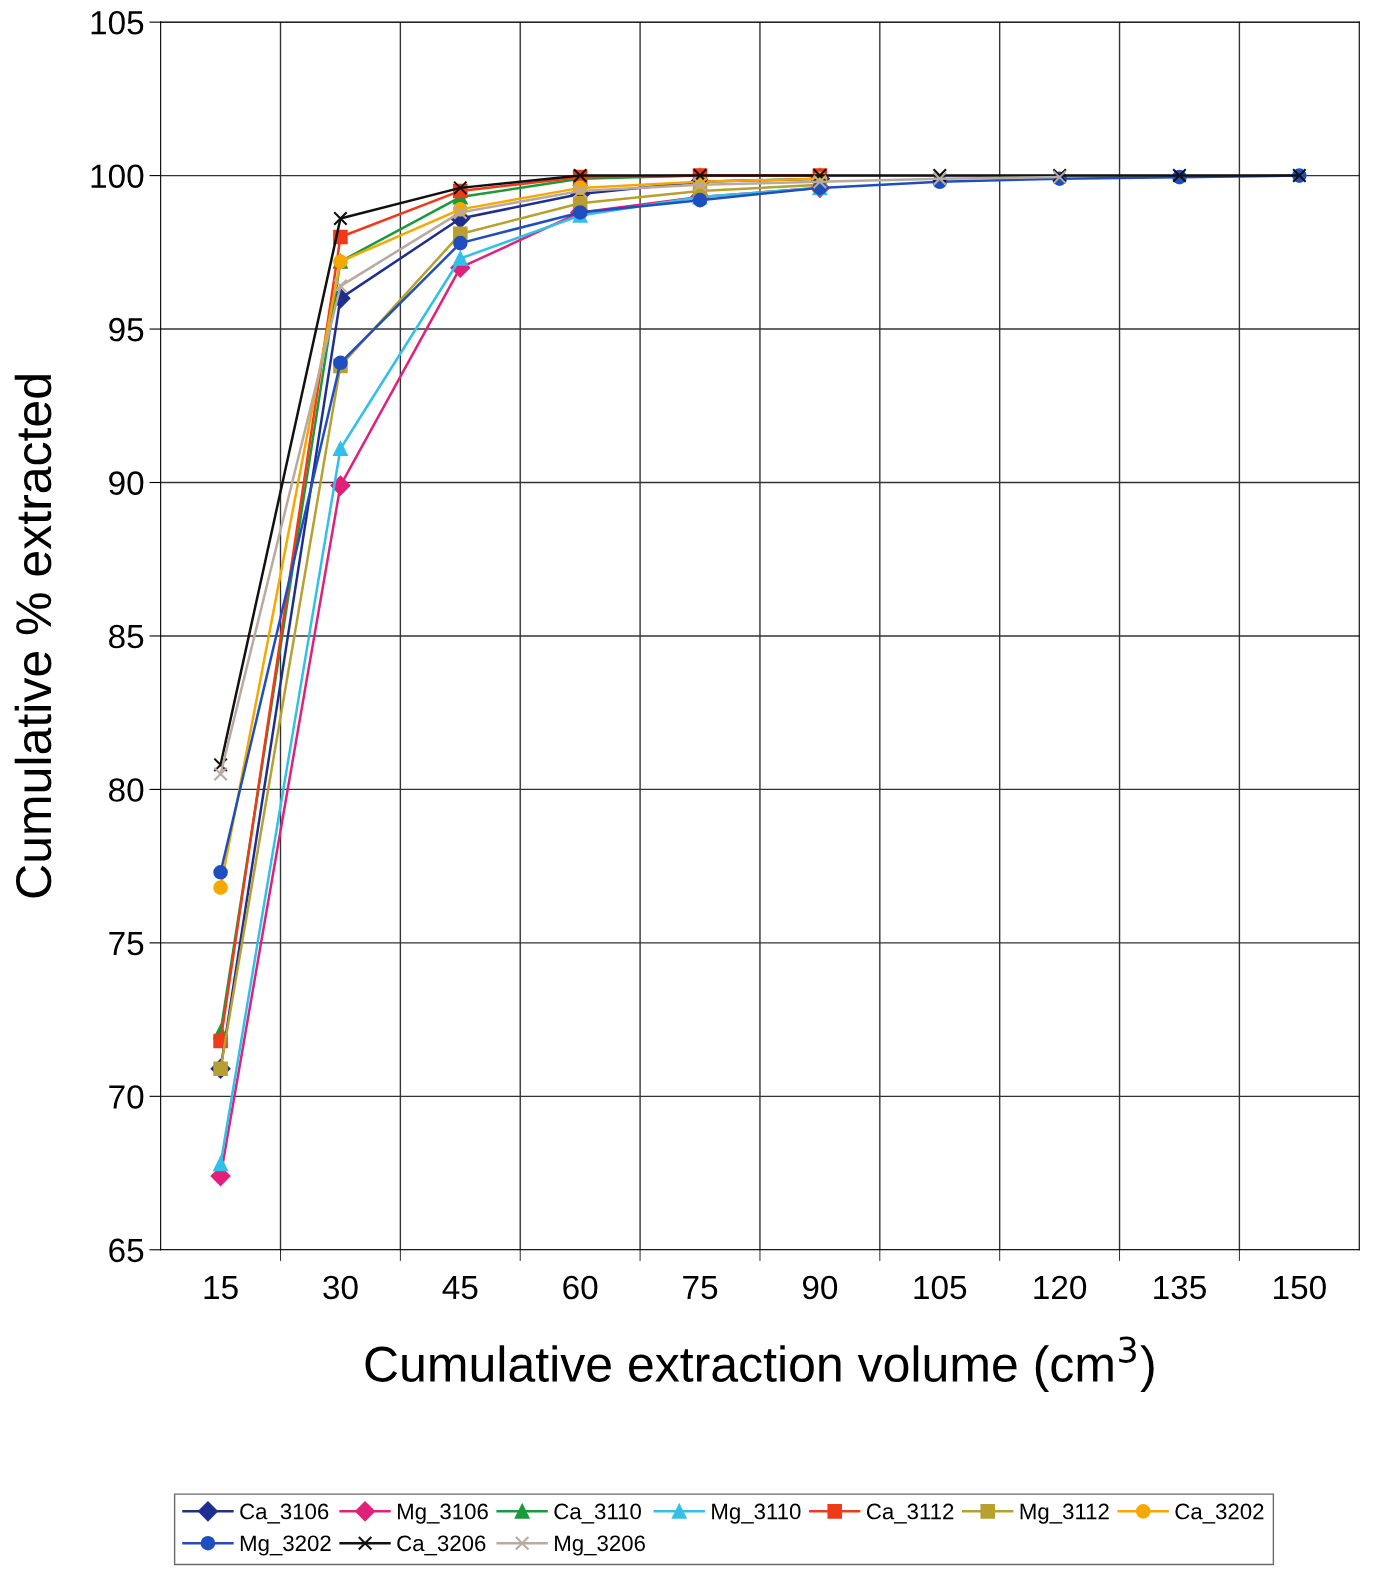 The height and width of the screenshot is (1582, 1373). I want to click on x-axis-title: Cumulative extraction volume (cm$^{3}$), so click(759, 1364).